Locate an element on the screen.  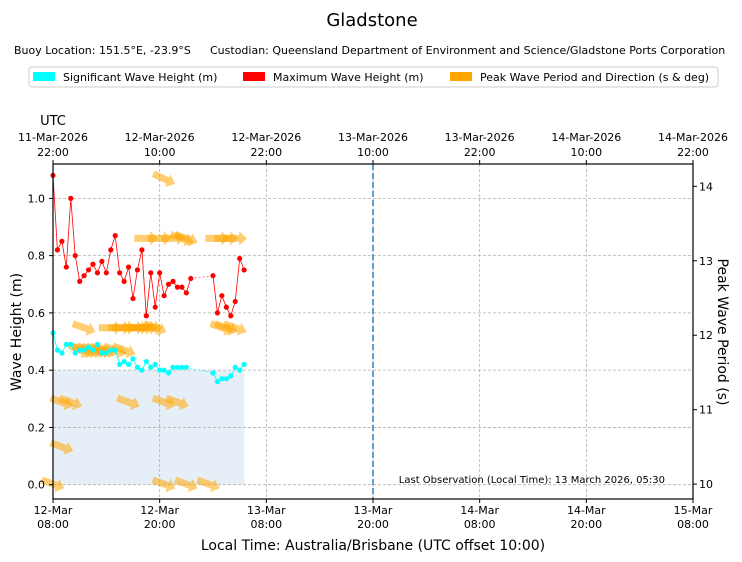
legend-label-period: Peak Wave Period and Direction (s & deg) is located at coordinates (594, 77).